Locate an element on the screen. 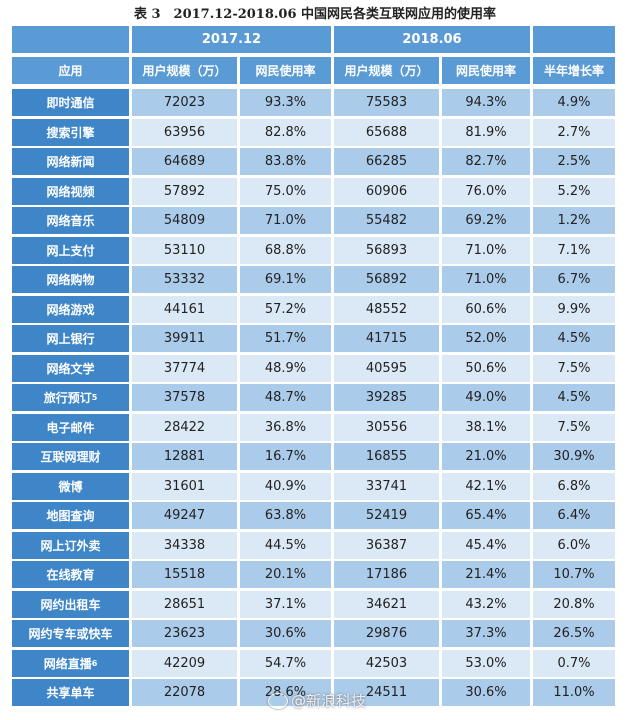  rate-2018-cell: 76.0% is located at coordinates (486, 191).